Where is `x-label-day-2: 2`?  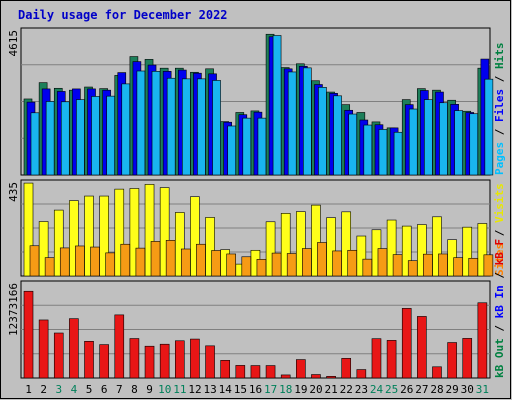
x-label-day-2: 2 is located at coordinates (43, 389).